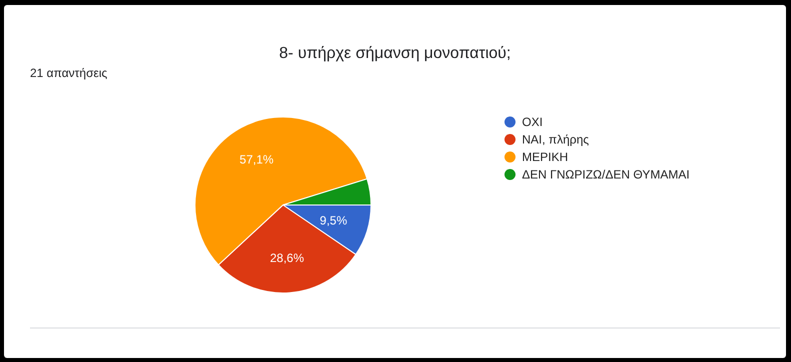  I want to click on legend-label: ΝΑΙ, πλήρης, so click(556, 139).